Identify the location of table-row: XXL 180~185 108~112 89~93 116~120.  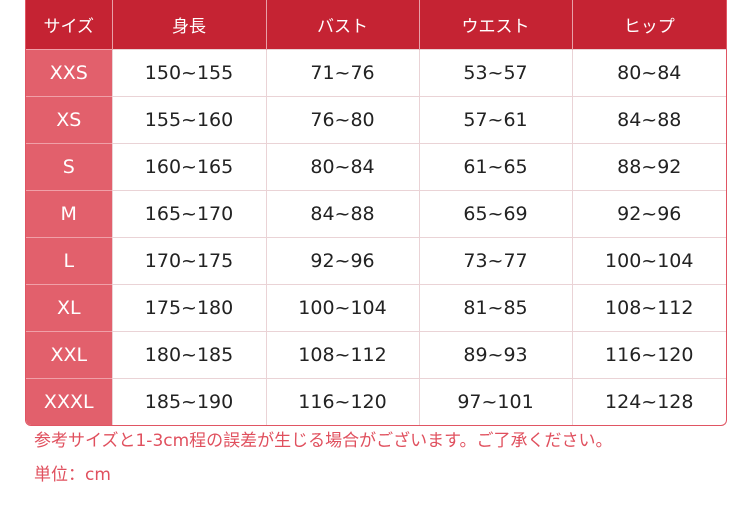
(376, 355).